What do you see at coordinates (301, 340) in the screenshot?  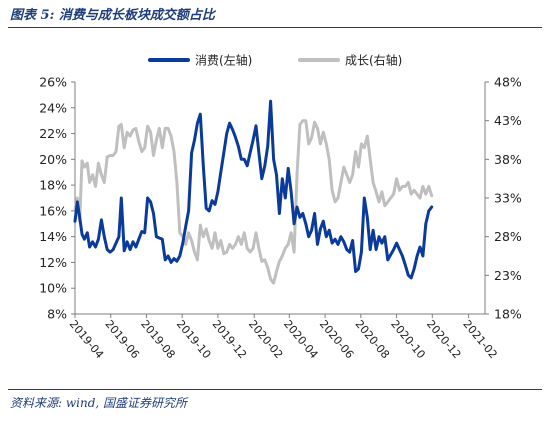 I see `x-tick-label: 2020-04` at bounding box center [301, 340].